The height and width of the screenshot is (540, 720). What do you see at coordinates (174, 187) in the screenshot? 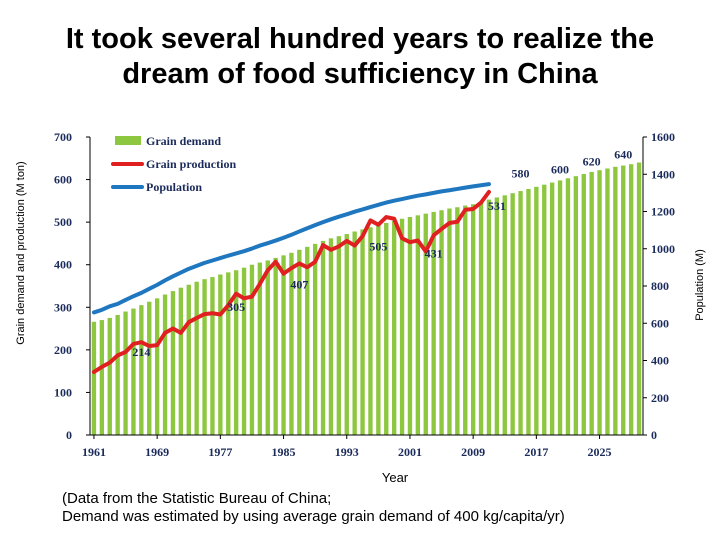
I see `legend-population-label: Population` at bounding box center [174, 187].